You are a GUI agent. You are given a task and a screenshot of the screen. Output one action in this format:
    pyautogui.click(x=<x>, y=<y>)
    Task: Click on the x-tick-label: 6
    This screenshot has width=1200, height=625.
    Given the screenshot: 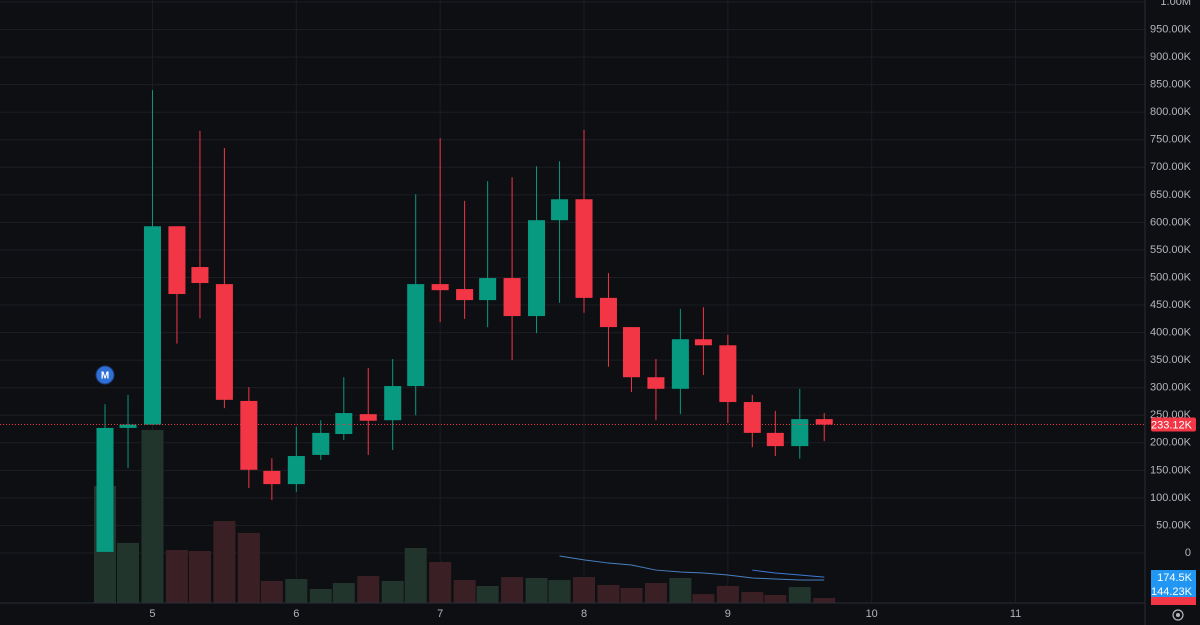 What is the action you would take?
    pyautogui.click(x=296, y=614)
    